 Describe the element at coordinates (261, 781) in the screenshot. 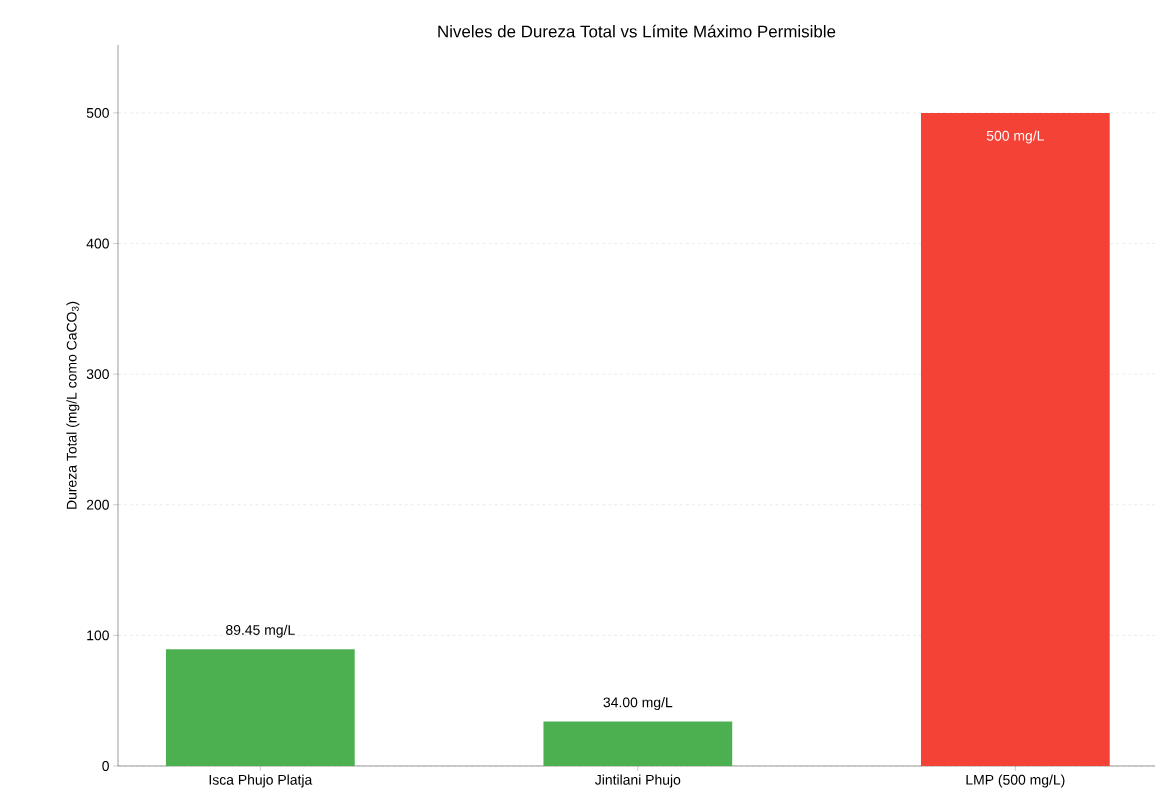

I see `x-tick-label: Isca Phujo Platja` at that location.